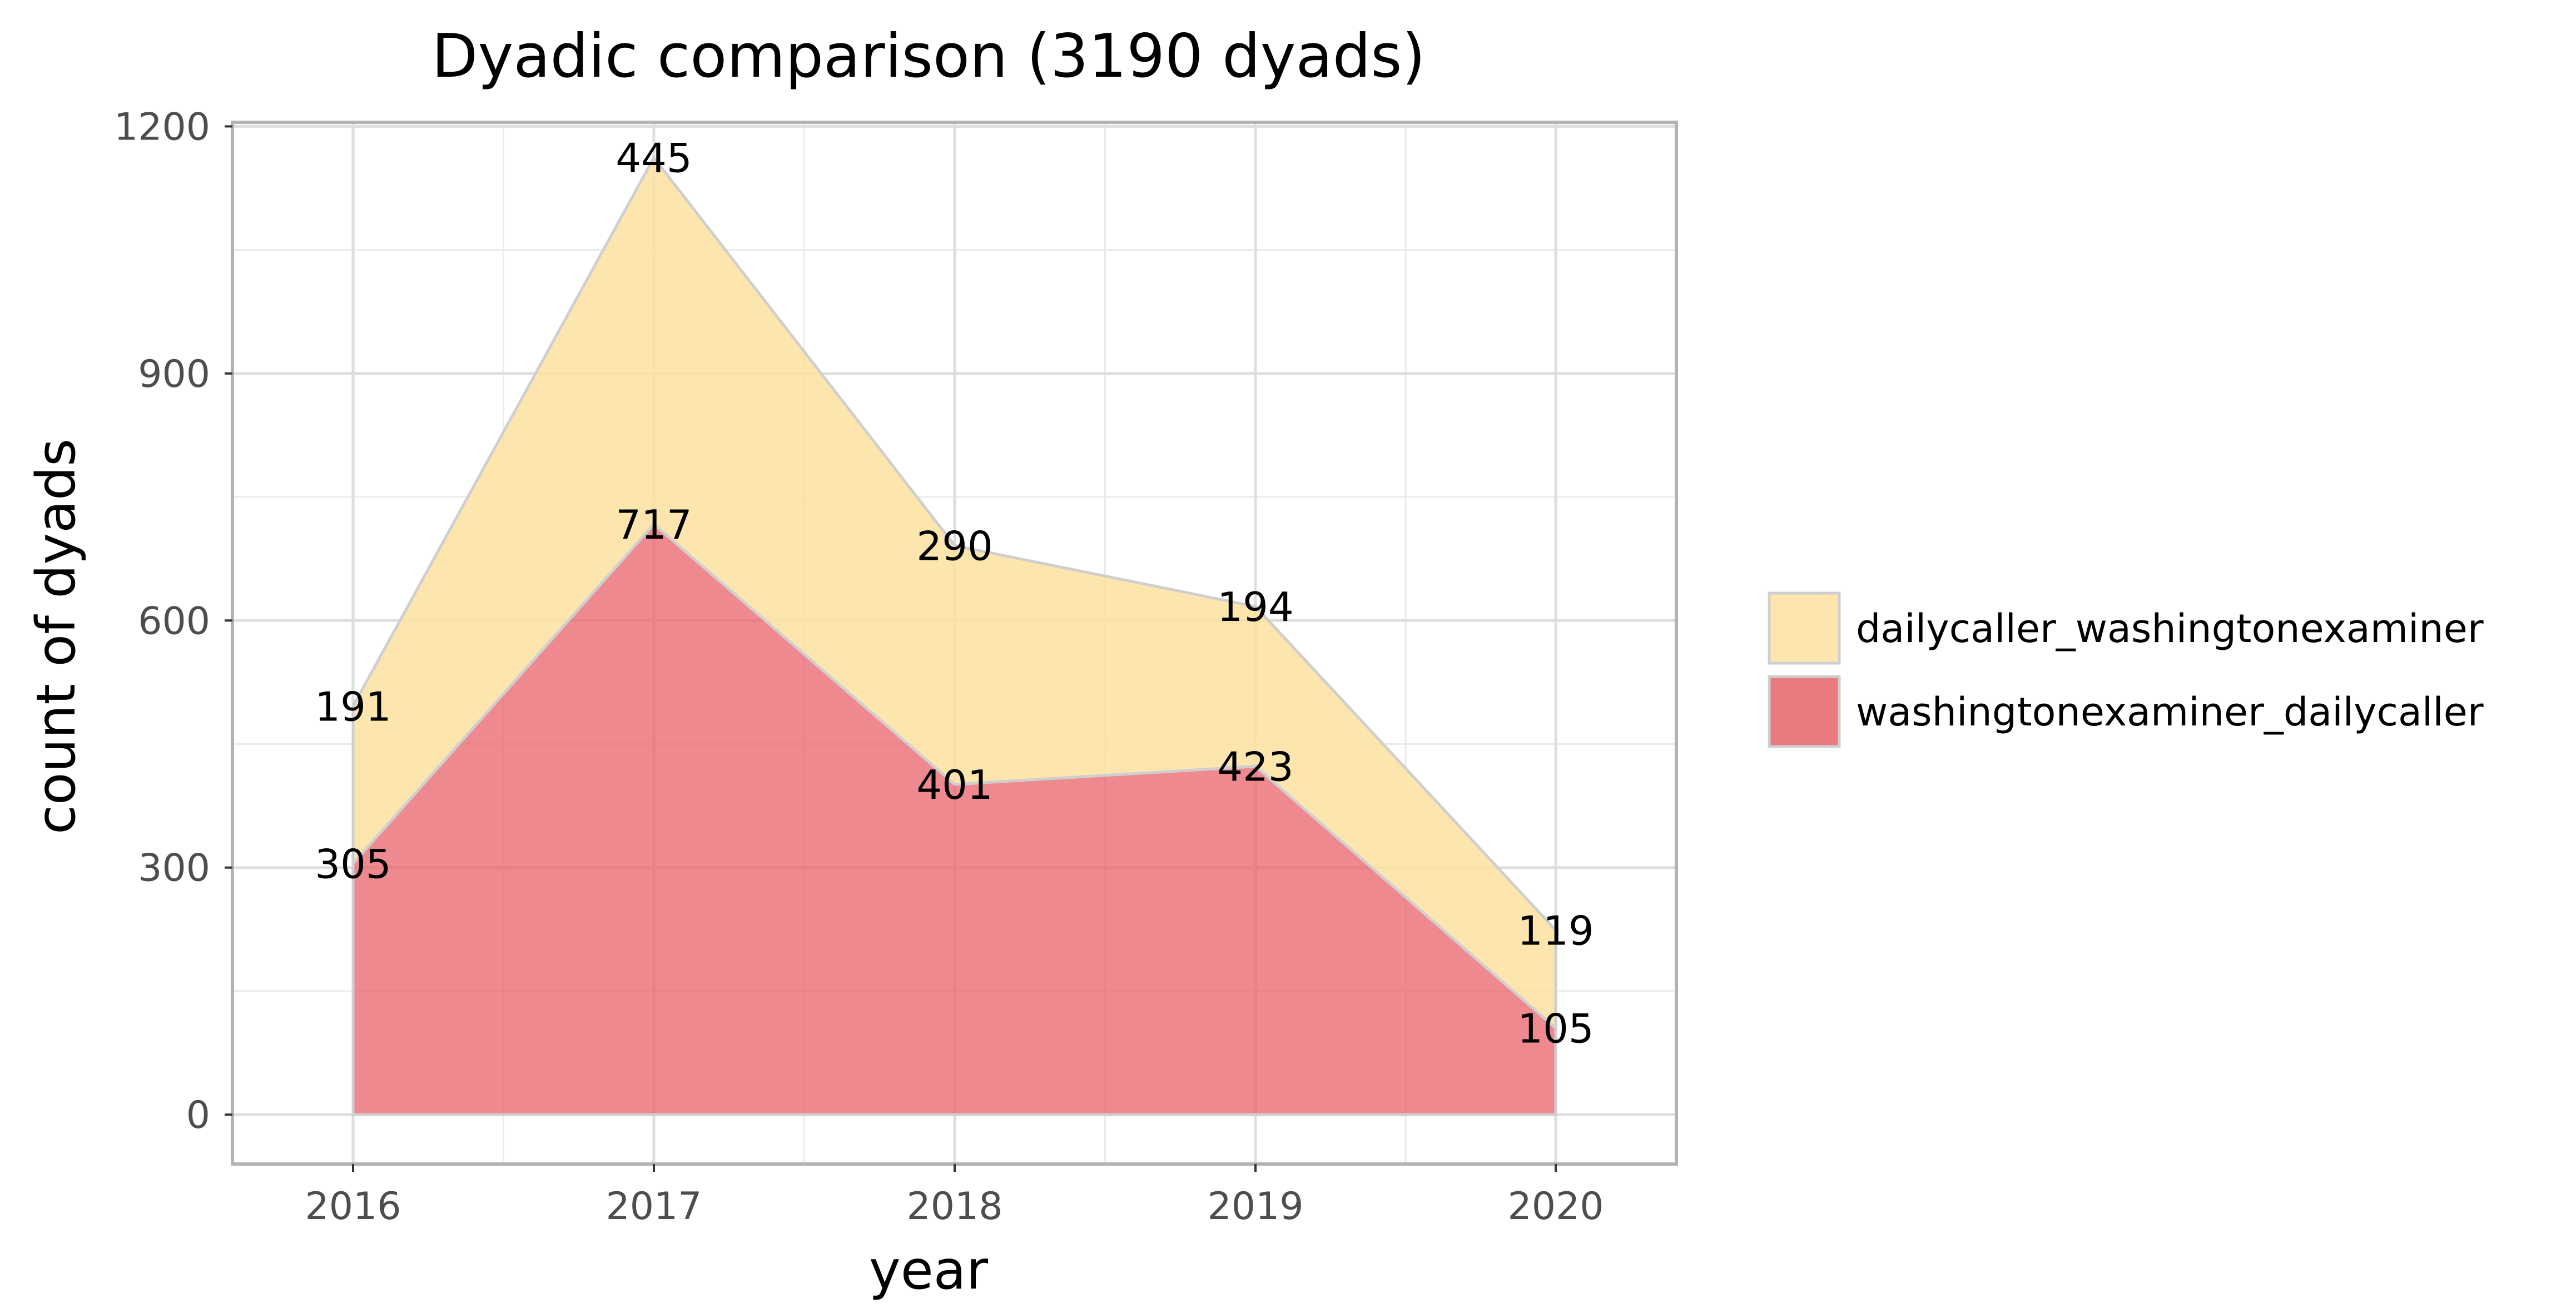 This screenshot has width=2576, height=1313. I want to click on y-tick-label-300: 300, so click(174, 869).